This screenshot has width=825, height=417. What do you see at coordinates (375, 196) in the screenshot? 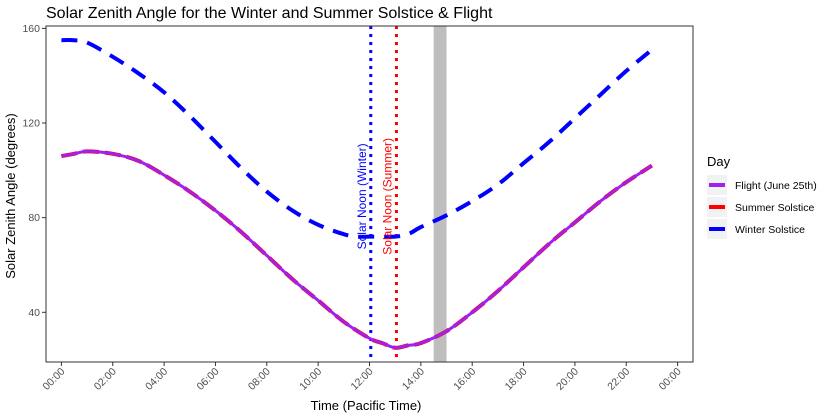
I see `annotations-group: Solar Noon (Winter) Solar Noon (Summer)` at bounding box center [375, 196].